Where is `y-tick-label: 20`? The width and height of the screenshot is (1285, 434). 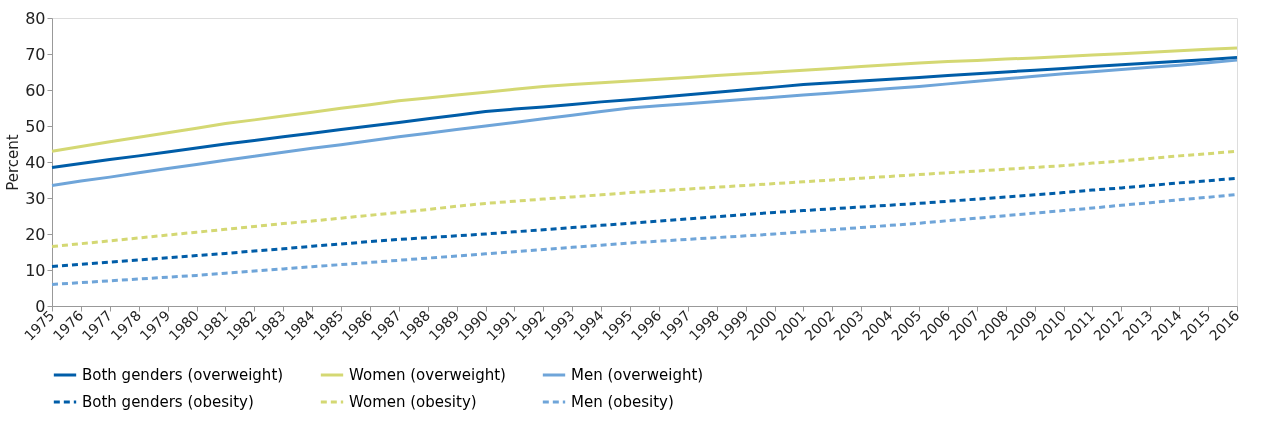
y-tick-label: 20 is located at coordinates (35, 234).